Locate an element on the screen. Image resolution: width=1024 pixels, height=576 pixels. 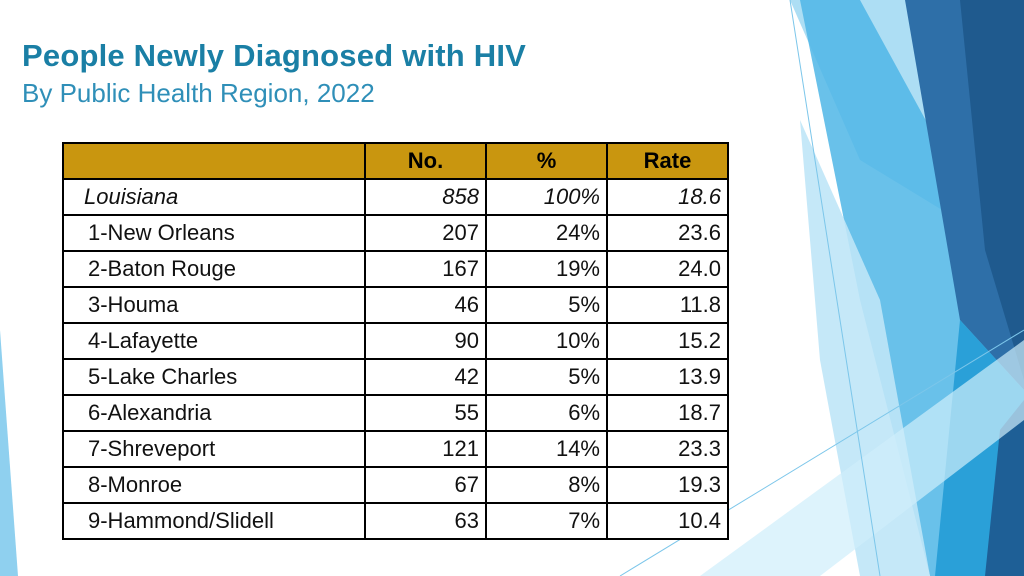
cell-rate: 10.4 is located at coordinates (667, 521).